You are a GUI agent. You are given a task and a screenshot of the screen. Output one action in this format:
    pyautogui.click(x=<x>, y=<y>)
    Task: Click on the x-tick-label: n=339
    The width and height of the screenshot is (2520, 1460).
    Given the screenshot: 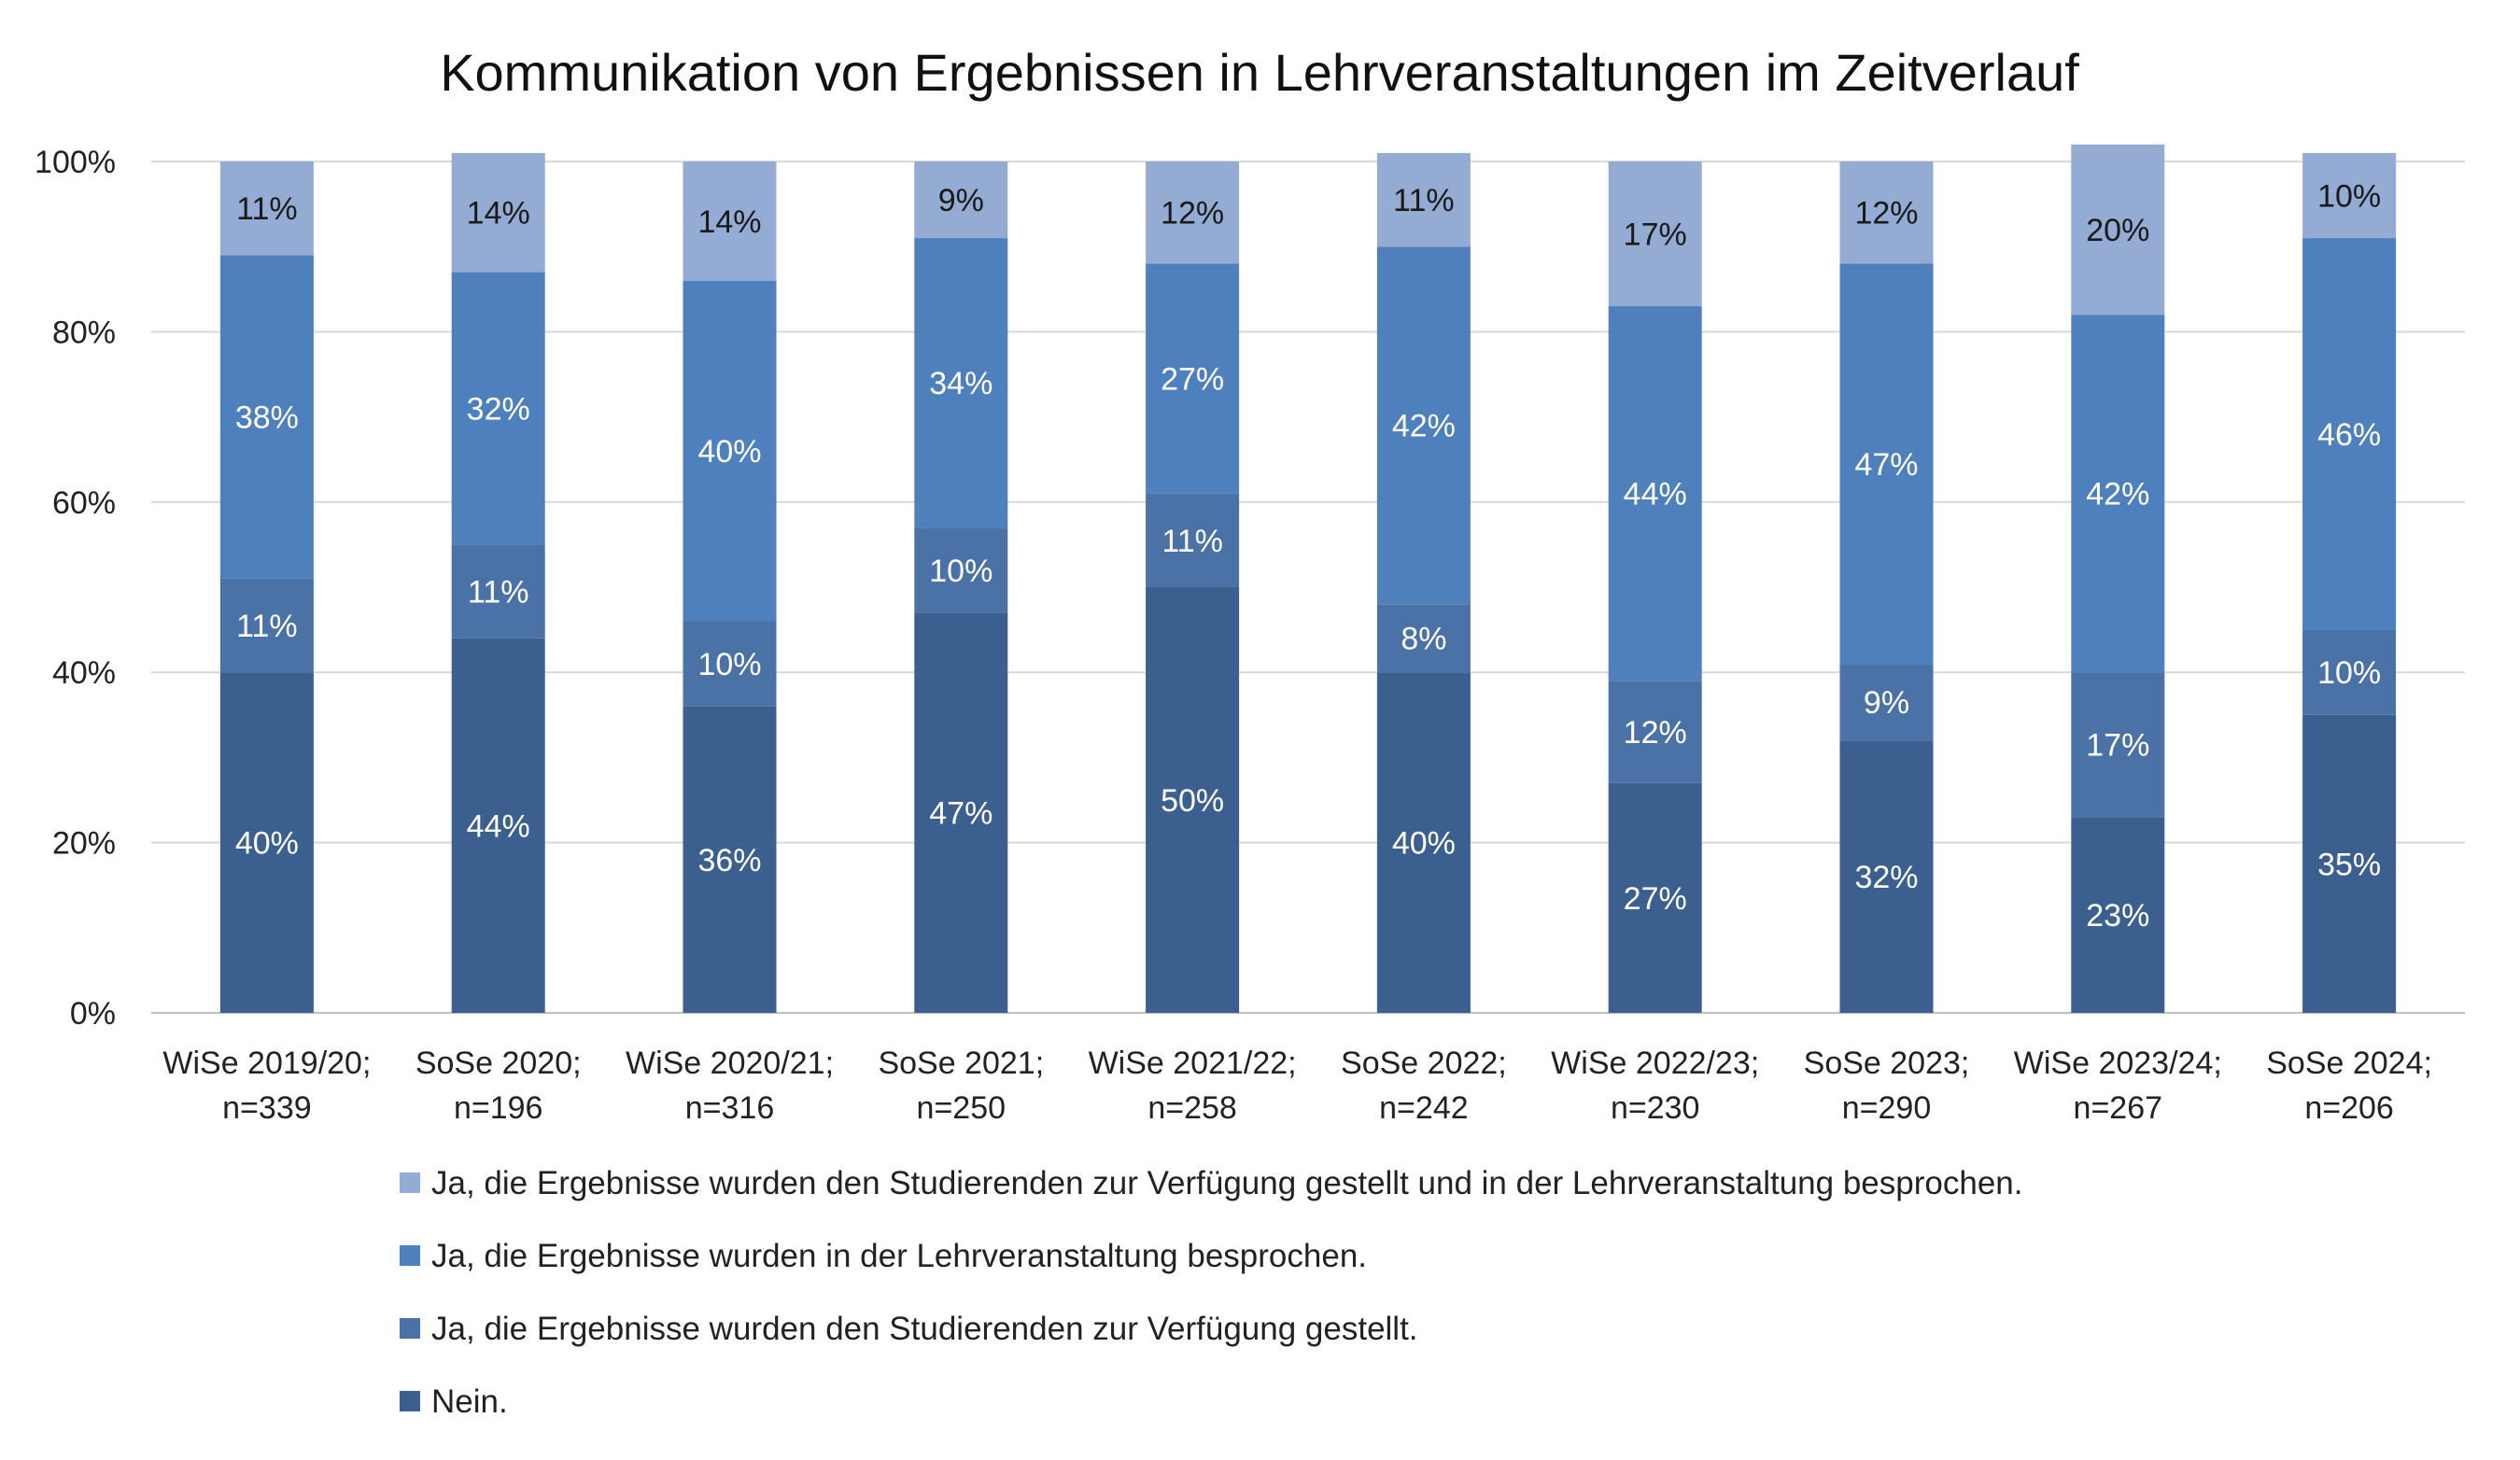 What is the action you would take?
    pyautogui.click(x=267, y=1108)
    